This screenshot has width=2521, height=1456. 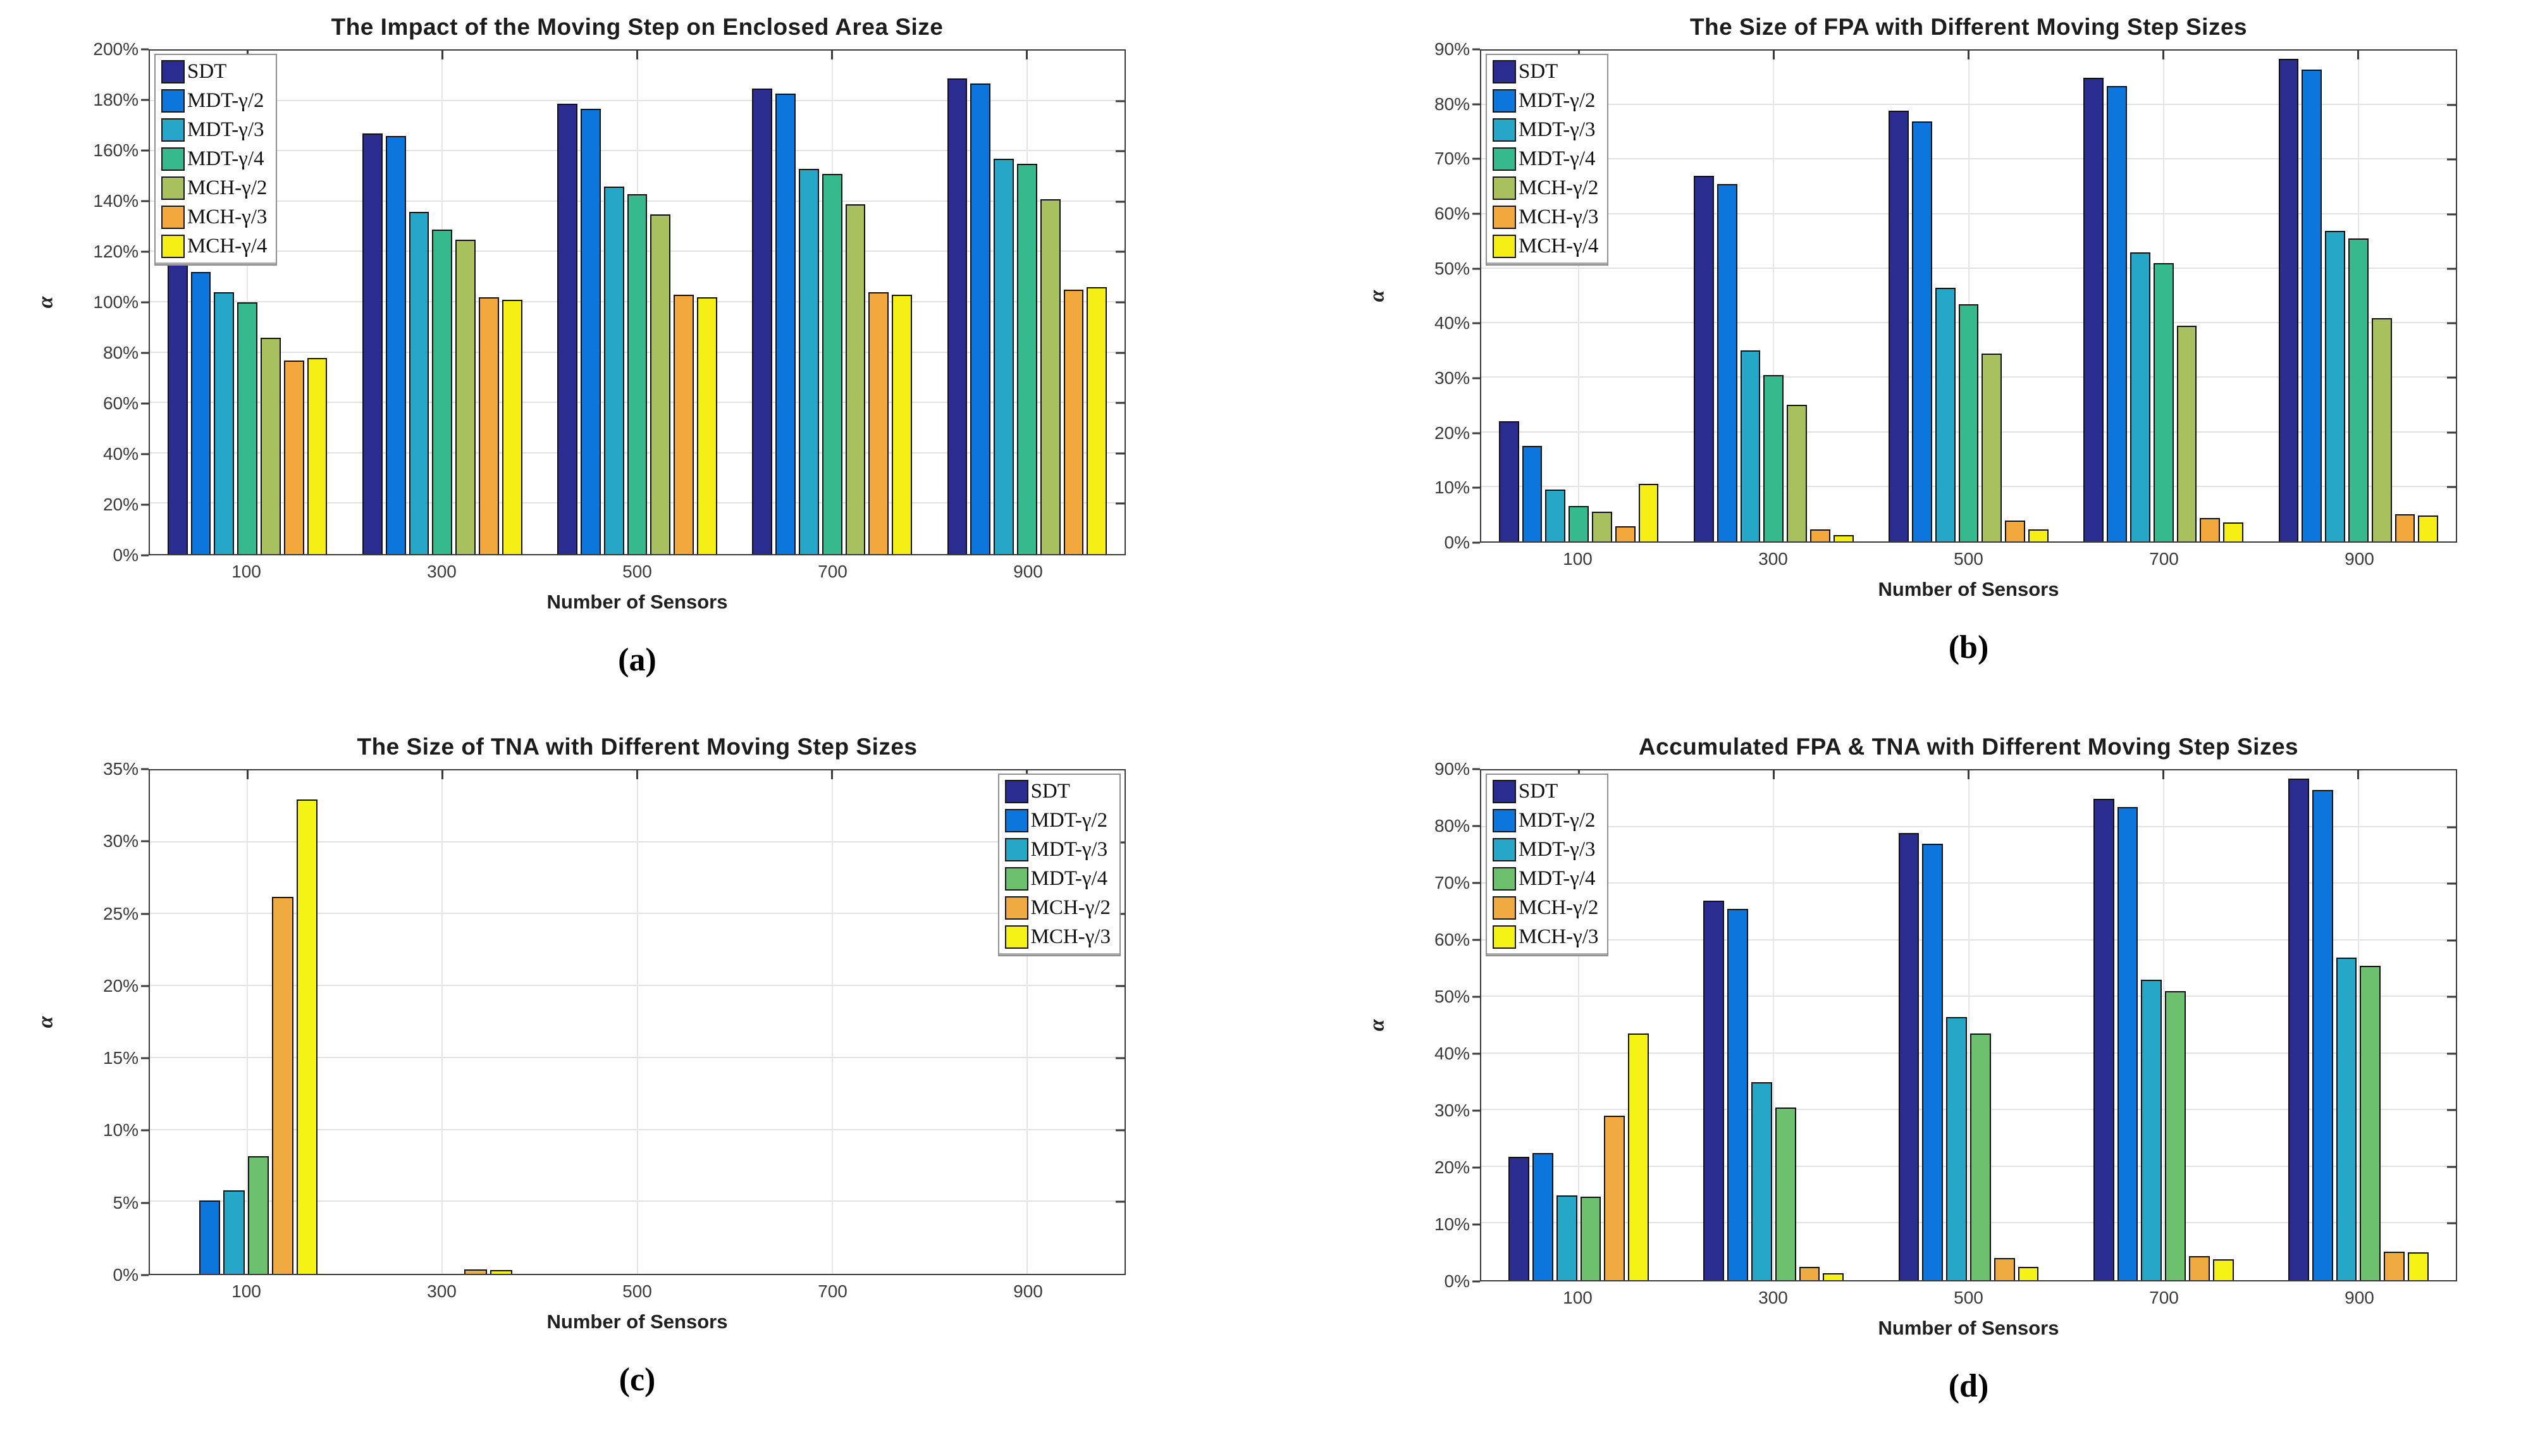 I want to click on legend-entry: MCH-γ/2, so click(x=1546, y=188).